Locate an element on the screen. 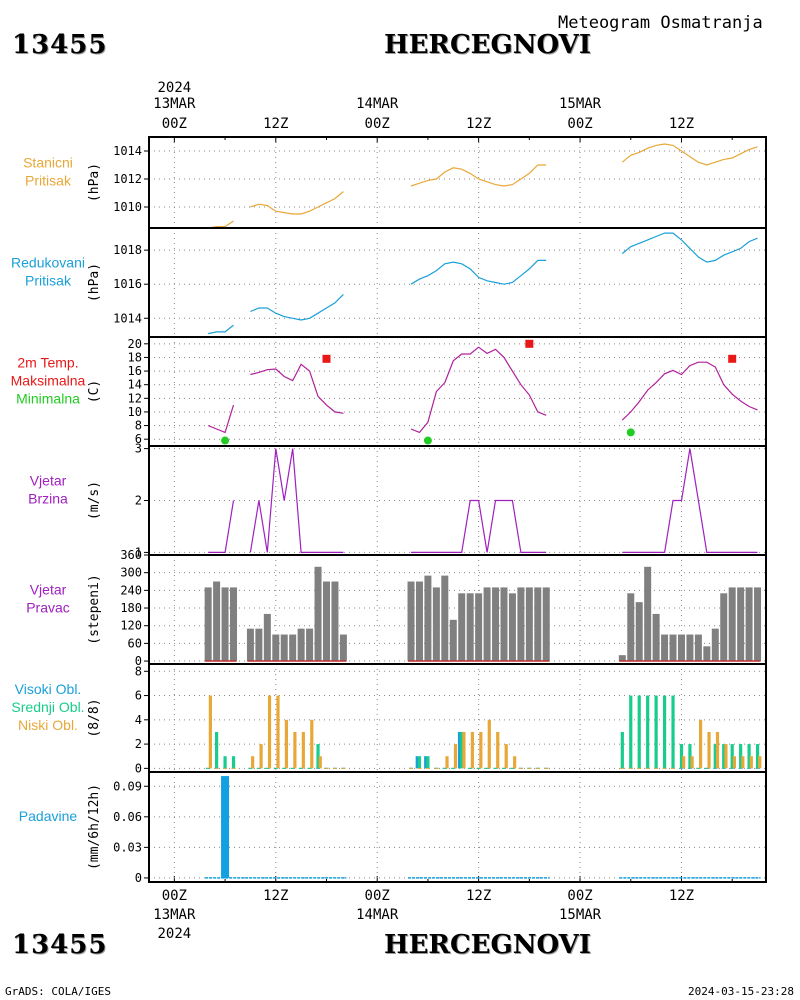  top-year-label: 2024 is located at coordinates (174, 88).